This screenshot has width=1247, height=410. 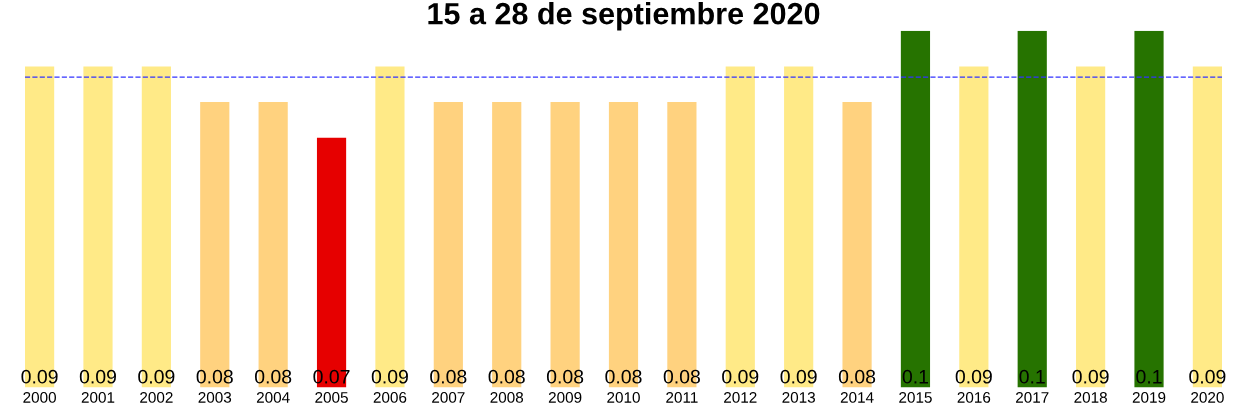 I want to click on x-tick-label: 2008, so click(x=507, y=397).